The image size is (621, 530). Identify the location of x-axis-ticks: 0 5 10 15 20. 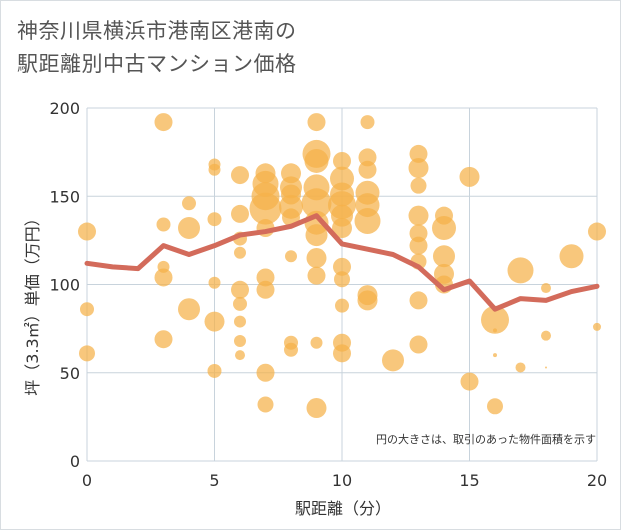
(344, 480).